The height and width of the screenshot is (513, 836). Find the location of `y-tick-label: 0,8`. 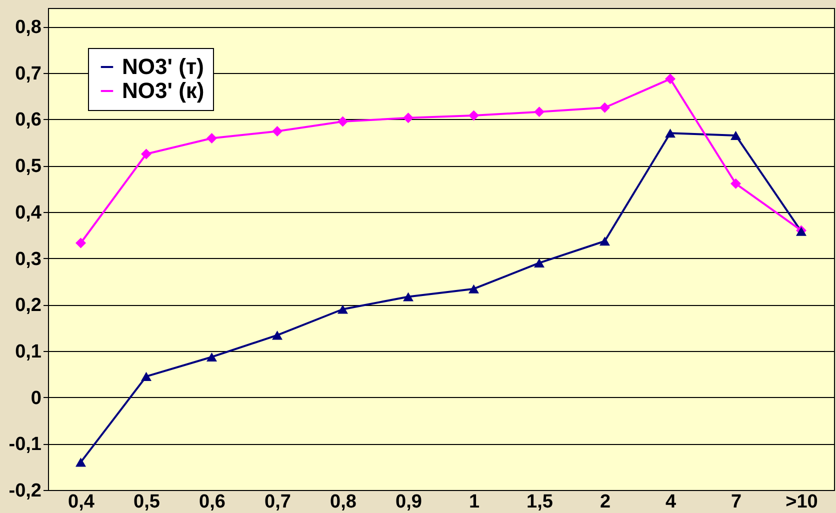

y-tick-label: 0,8 is located at coordinates (28, 27).